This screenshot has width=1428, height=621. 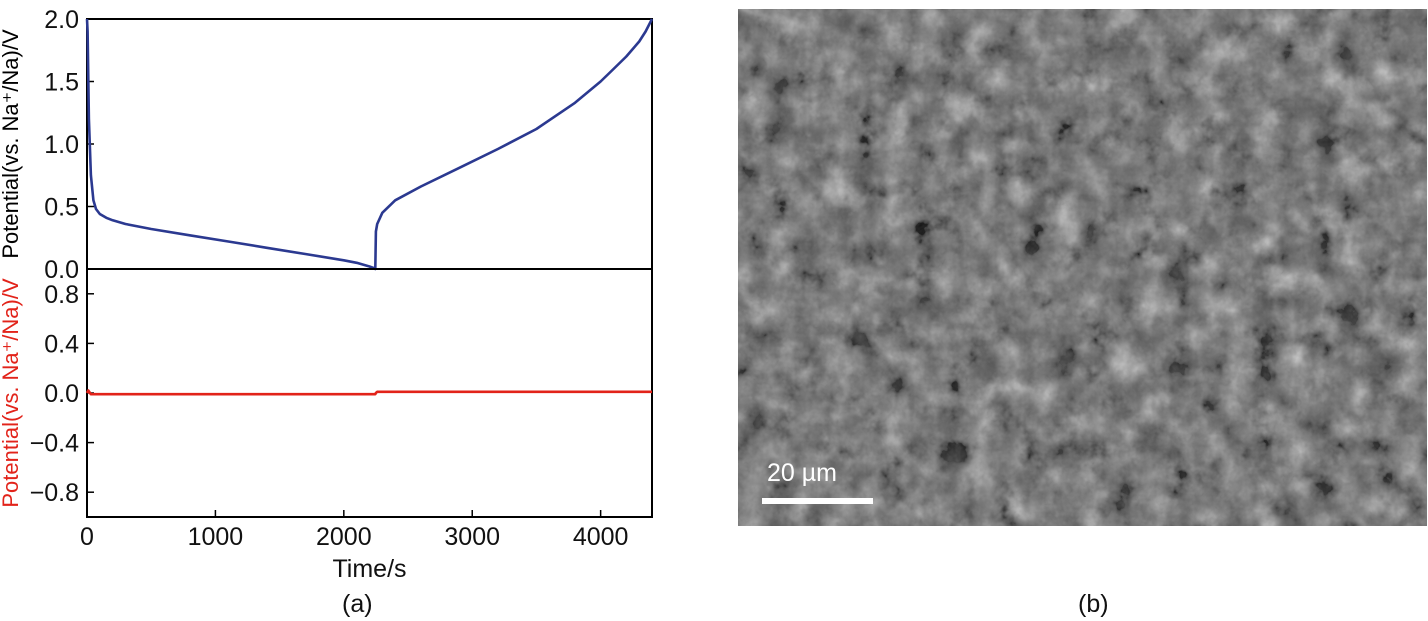 What do you see at coordinates (61, 20) in the screenshot?
I see `y-tick-label: 2.0` at bounding box center [61, 20].